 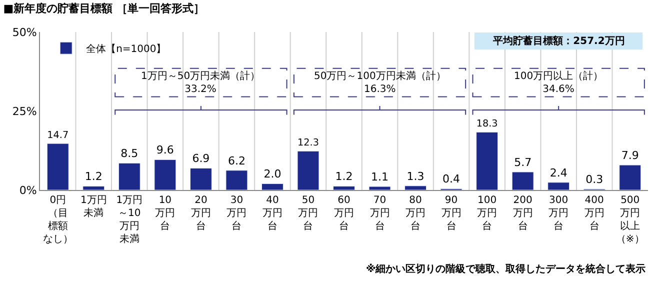 What do you see at coordinates (57, 220) in the screenshot?
I see `x-tick-label: 0円（目標額なし）` at bounding box center [57, 220].